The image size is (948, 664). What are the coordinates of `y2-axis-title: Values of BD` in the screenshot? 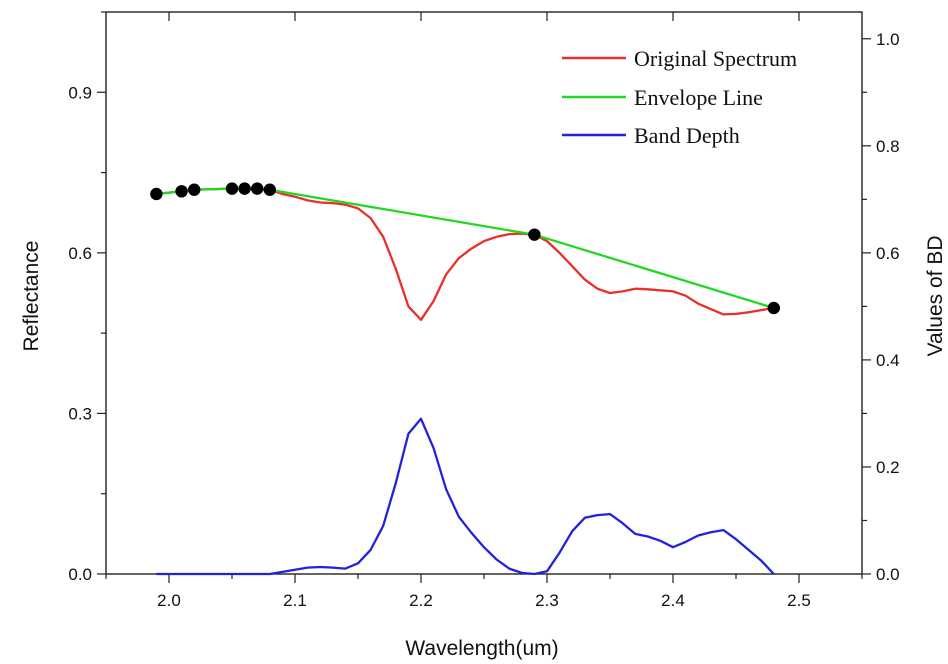 It's located at (935, 295).